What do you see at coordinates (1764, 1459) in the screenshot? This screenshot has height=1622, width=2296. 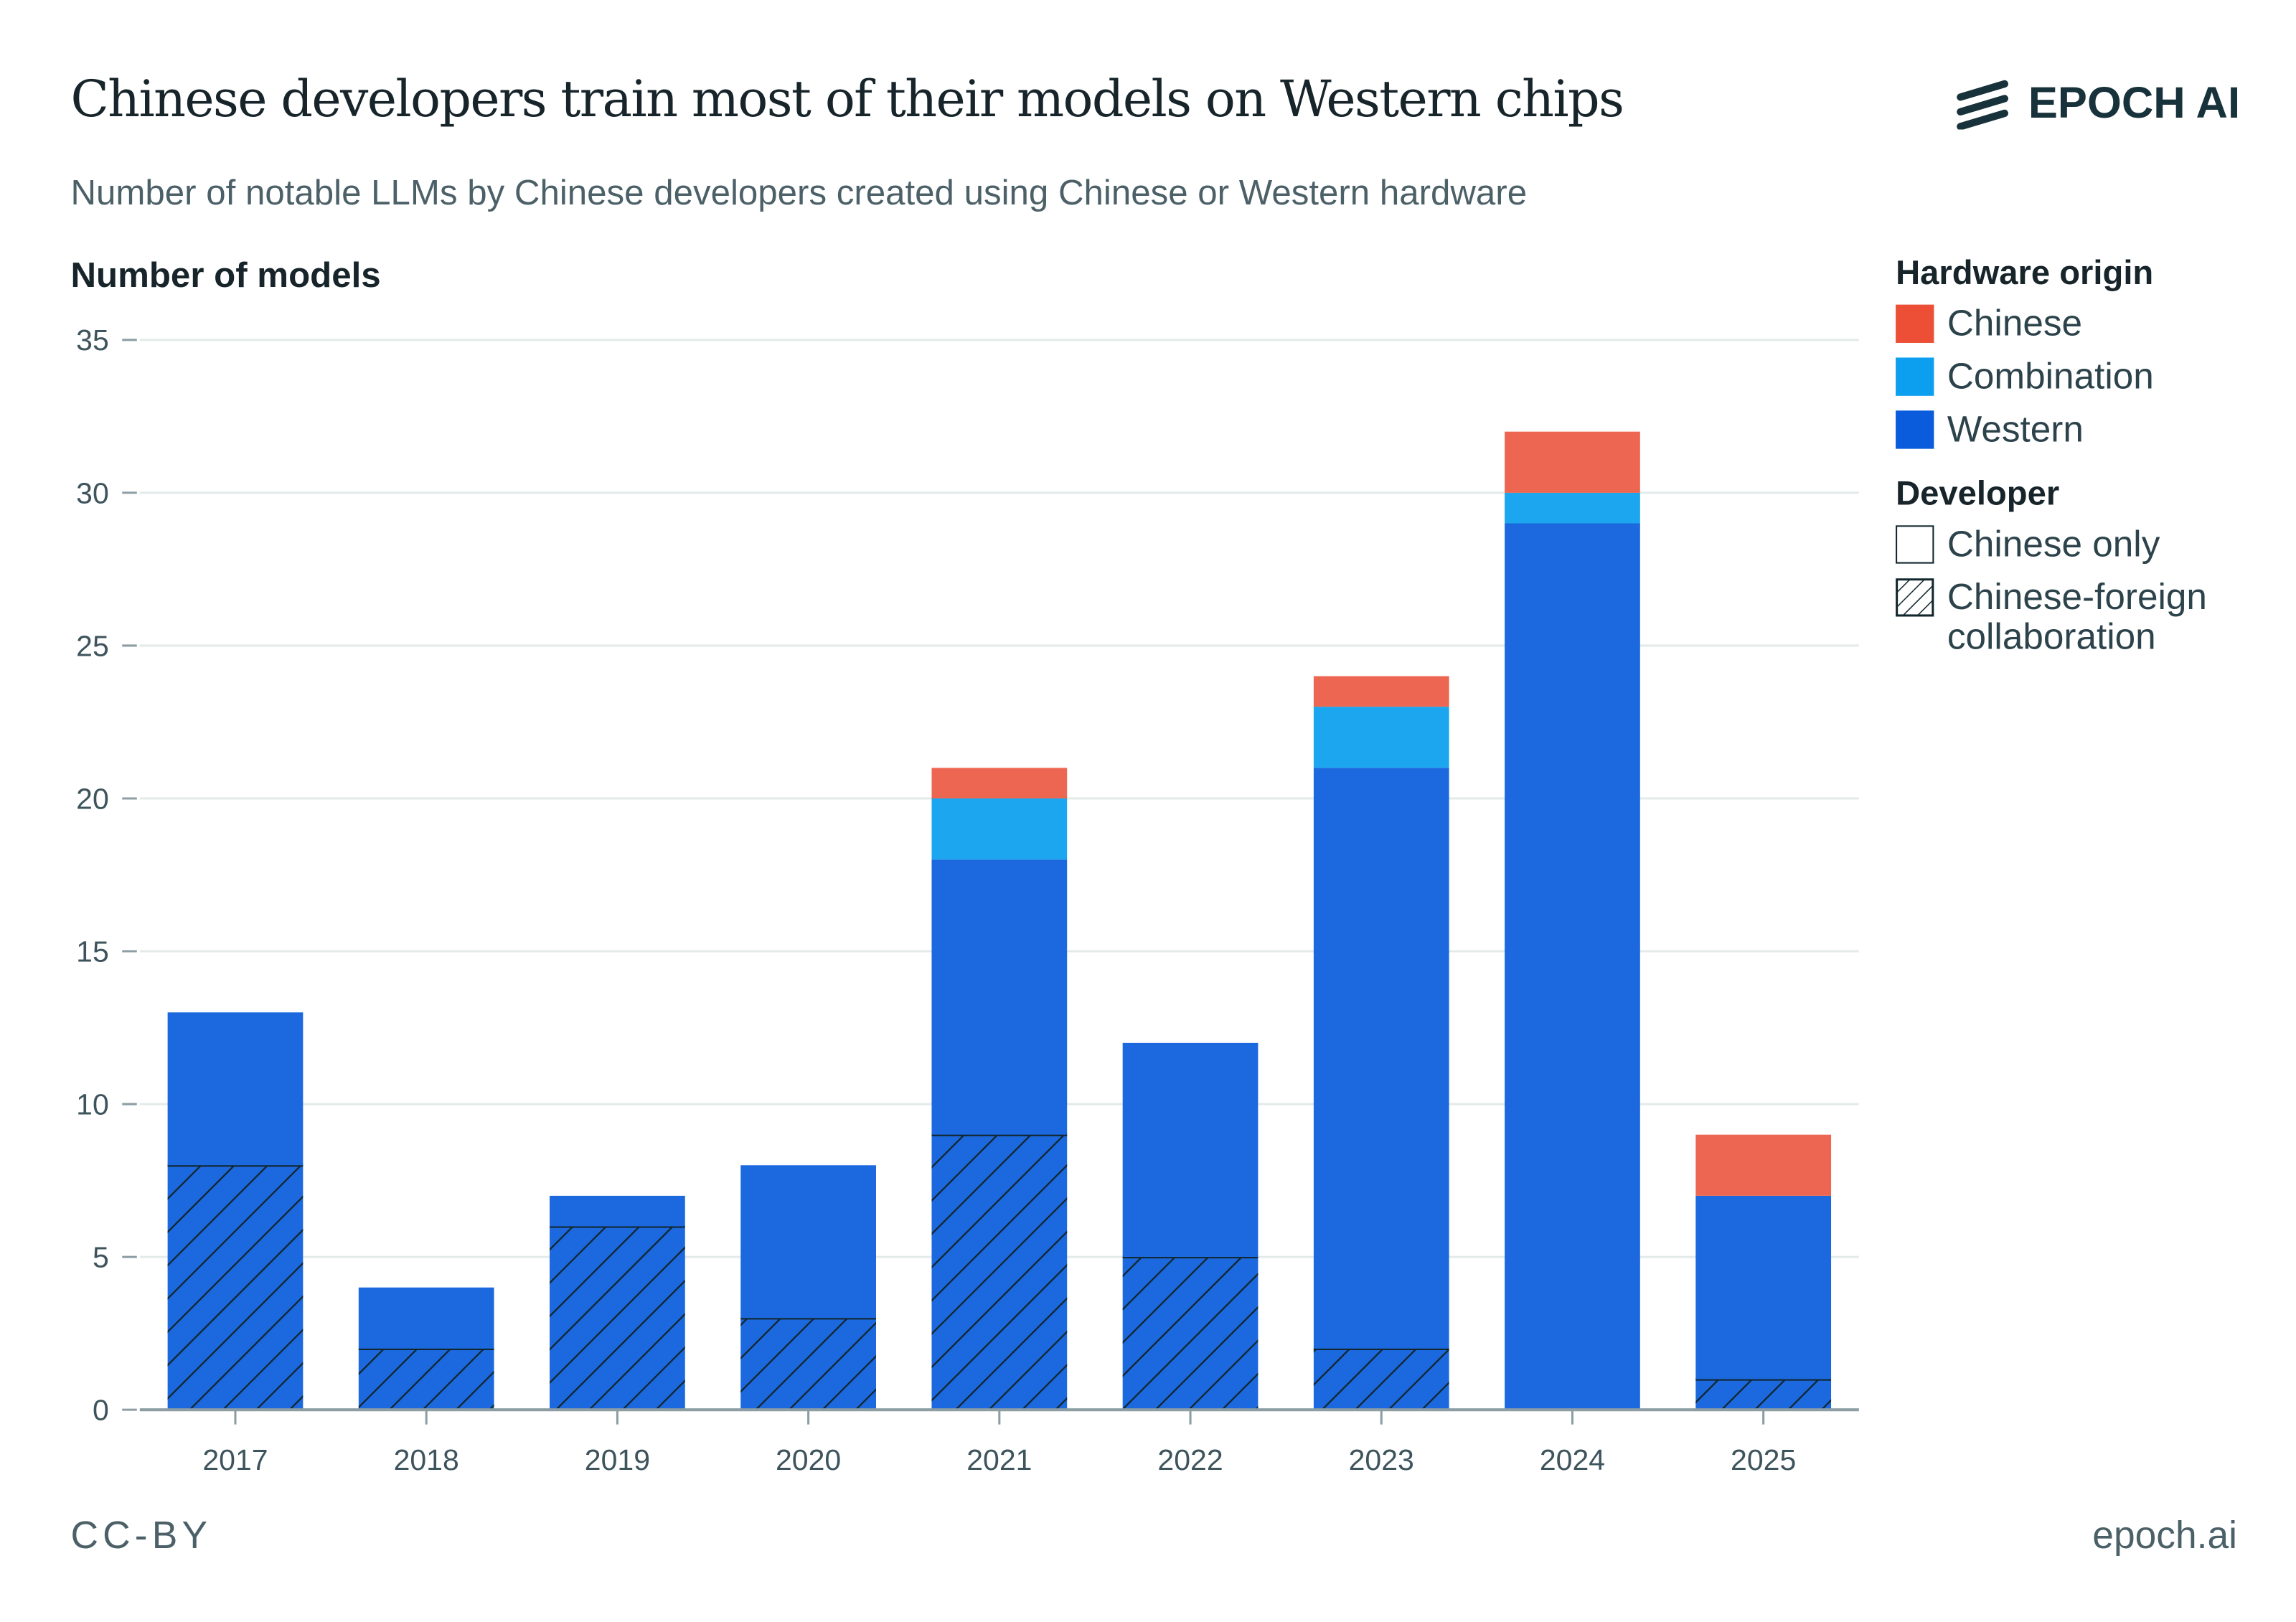 I see `x-tick-label: 2025` at bounding box center [1764, 1459].